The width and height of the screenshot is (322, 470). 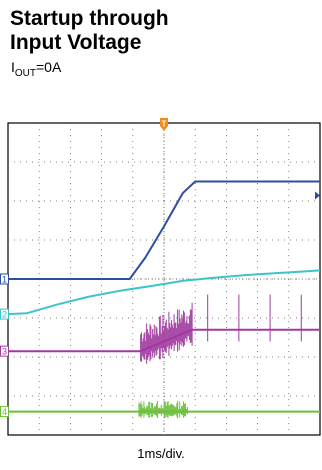 I want to click on channel-marker-label: 3, so click(x=4, y=352).